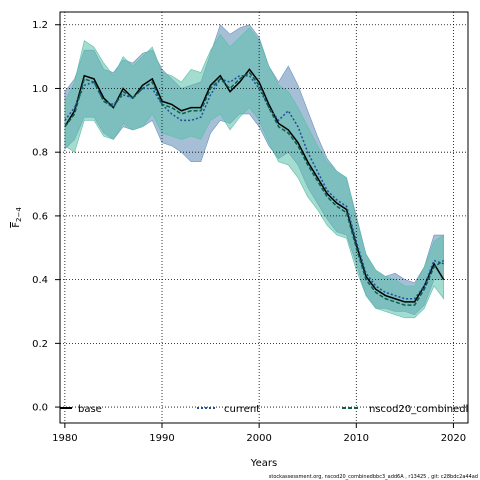 The image size is (480, 480). I want to click on y-axis-title-main: F, so click(16, 225).